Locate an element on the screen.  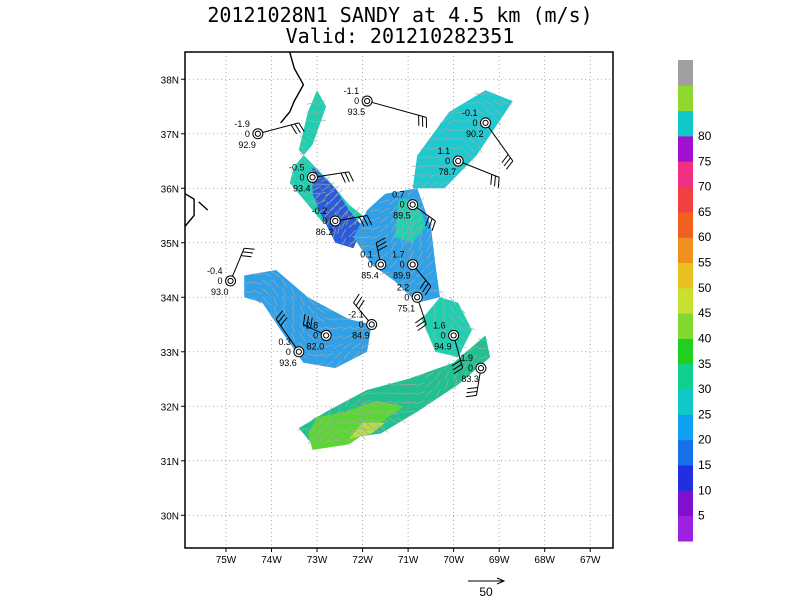
lat-tick-label: 38N is located at coordinates (170, 80).